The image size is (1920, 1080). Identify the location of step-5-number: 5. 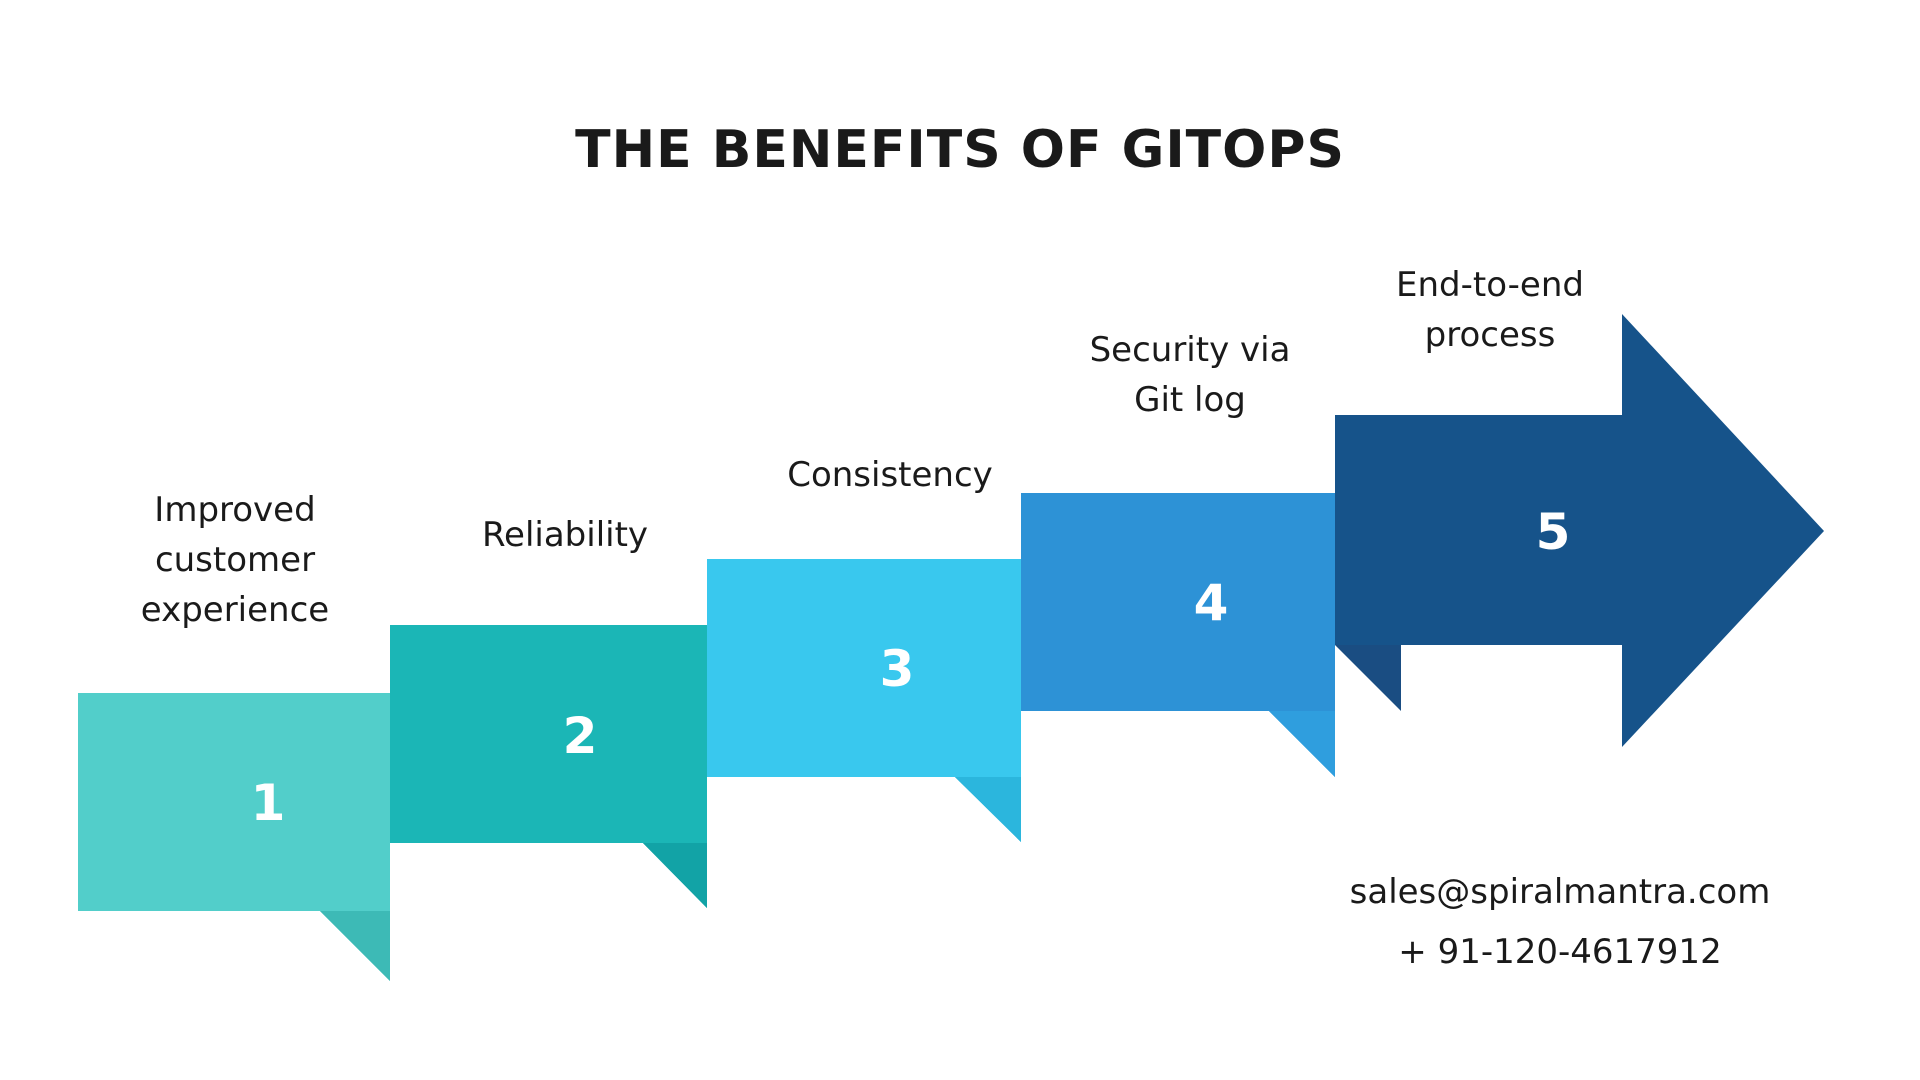
(1553, 532).